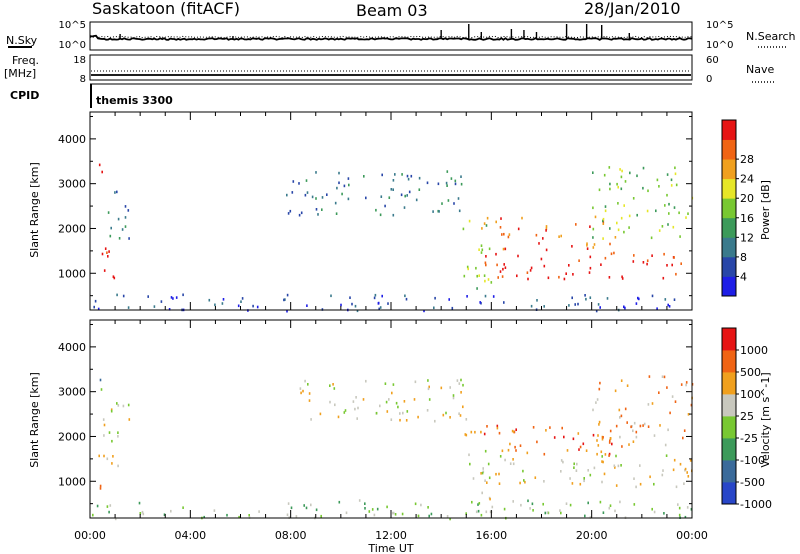 The image size is (800, 554). What do you see at coordinates (166, 9) in the screenshot?
I see `station-title: Saskatoon (fitACF)` at bounding box center [166, 9].